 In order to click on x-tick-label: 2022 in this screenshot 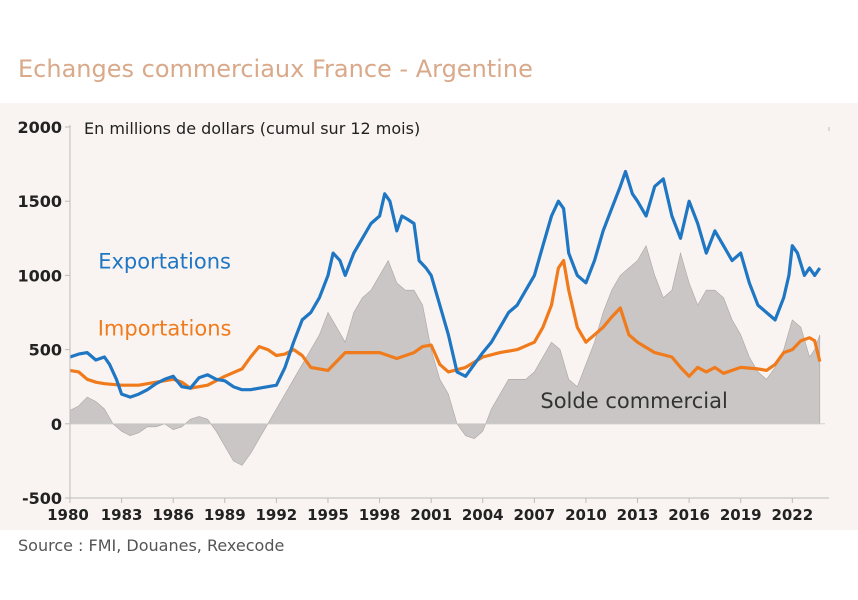, I will do `click(792, 515)`.